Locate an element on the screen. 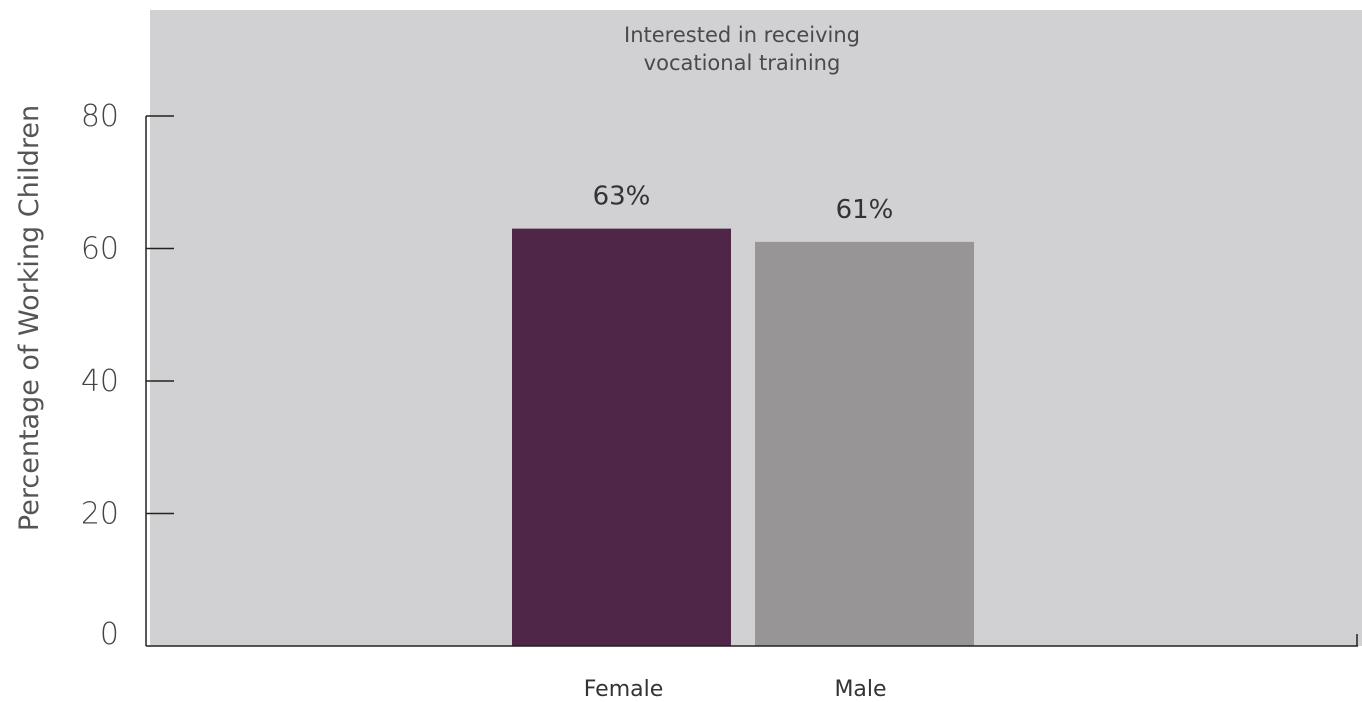 This screenshot has height=702, width=1362. x-axis: Female Male is located at coordinates (752, 668).